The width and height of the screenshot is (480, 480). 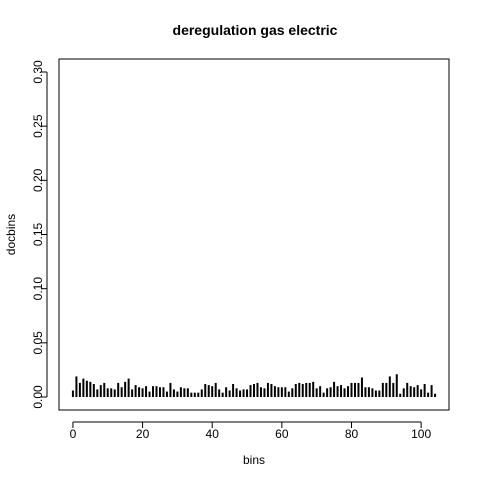 I want to click on y-tick-label: 0.10, so click(x=38, y=289).